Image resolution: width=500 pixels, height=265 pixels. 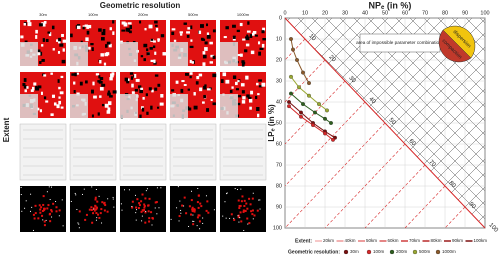 What do you see at coordinates (279, 81) in the screenshot?
I see `y-tick-label: 30` at bounding box center [279, 81].